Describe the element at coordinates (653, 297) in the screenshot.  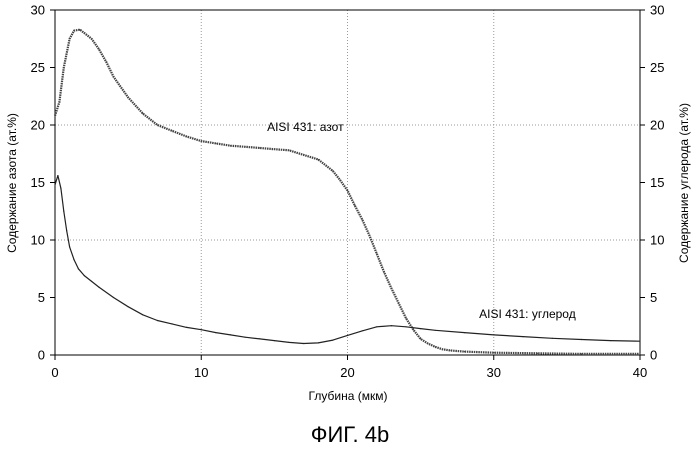
I see `y-tick-label-right: 5` at that location.